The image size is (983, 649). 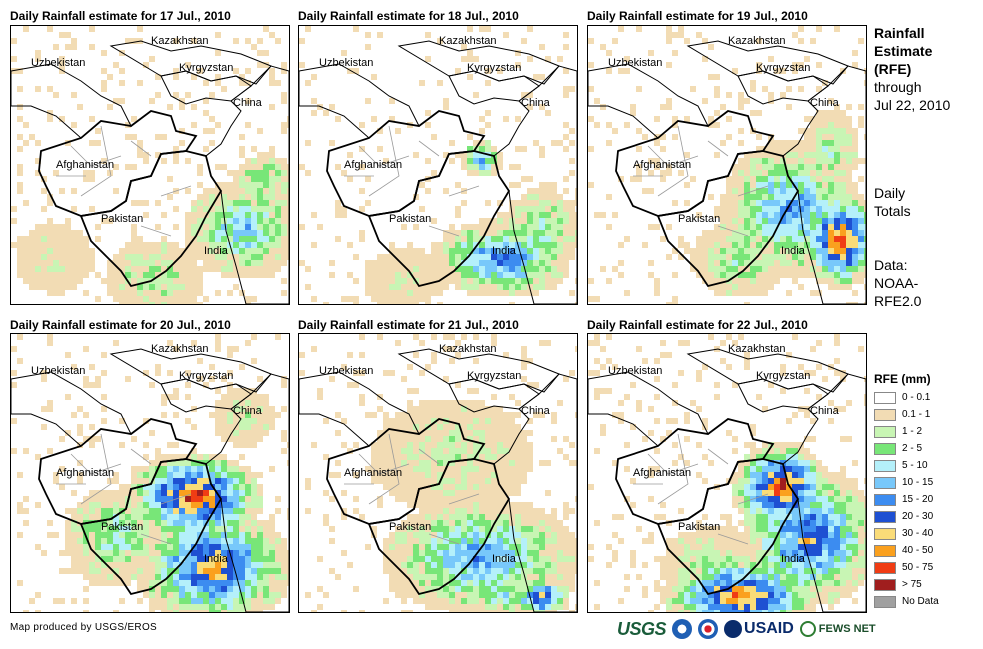 I want to click on daily-line-1: Daily, so click(x=890, y=193).